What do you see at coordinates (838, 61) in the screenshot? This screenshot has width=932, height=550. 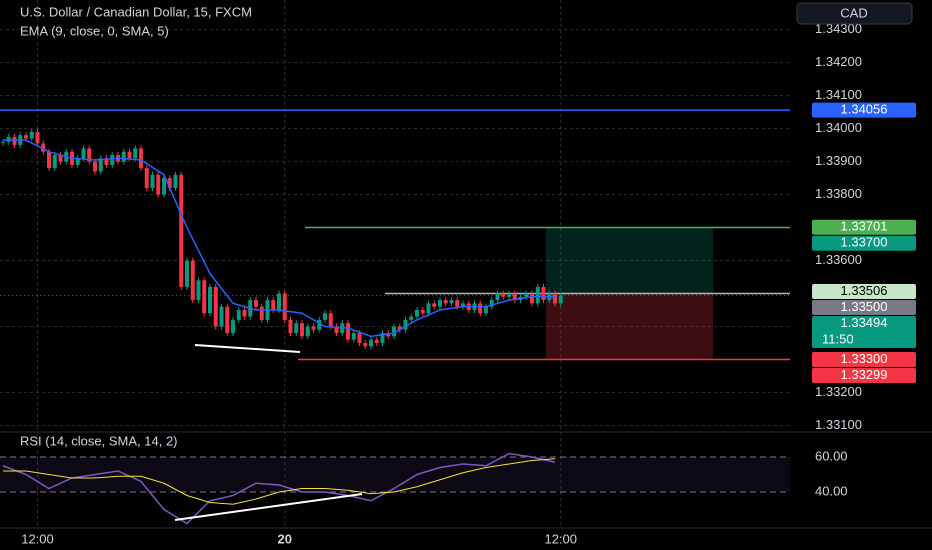 I see `y-tick-label: 1.34200` at bounding box center [838, 61].